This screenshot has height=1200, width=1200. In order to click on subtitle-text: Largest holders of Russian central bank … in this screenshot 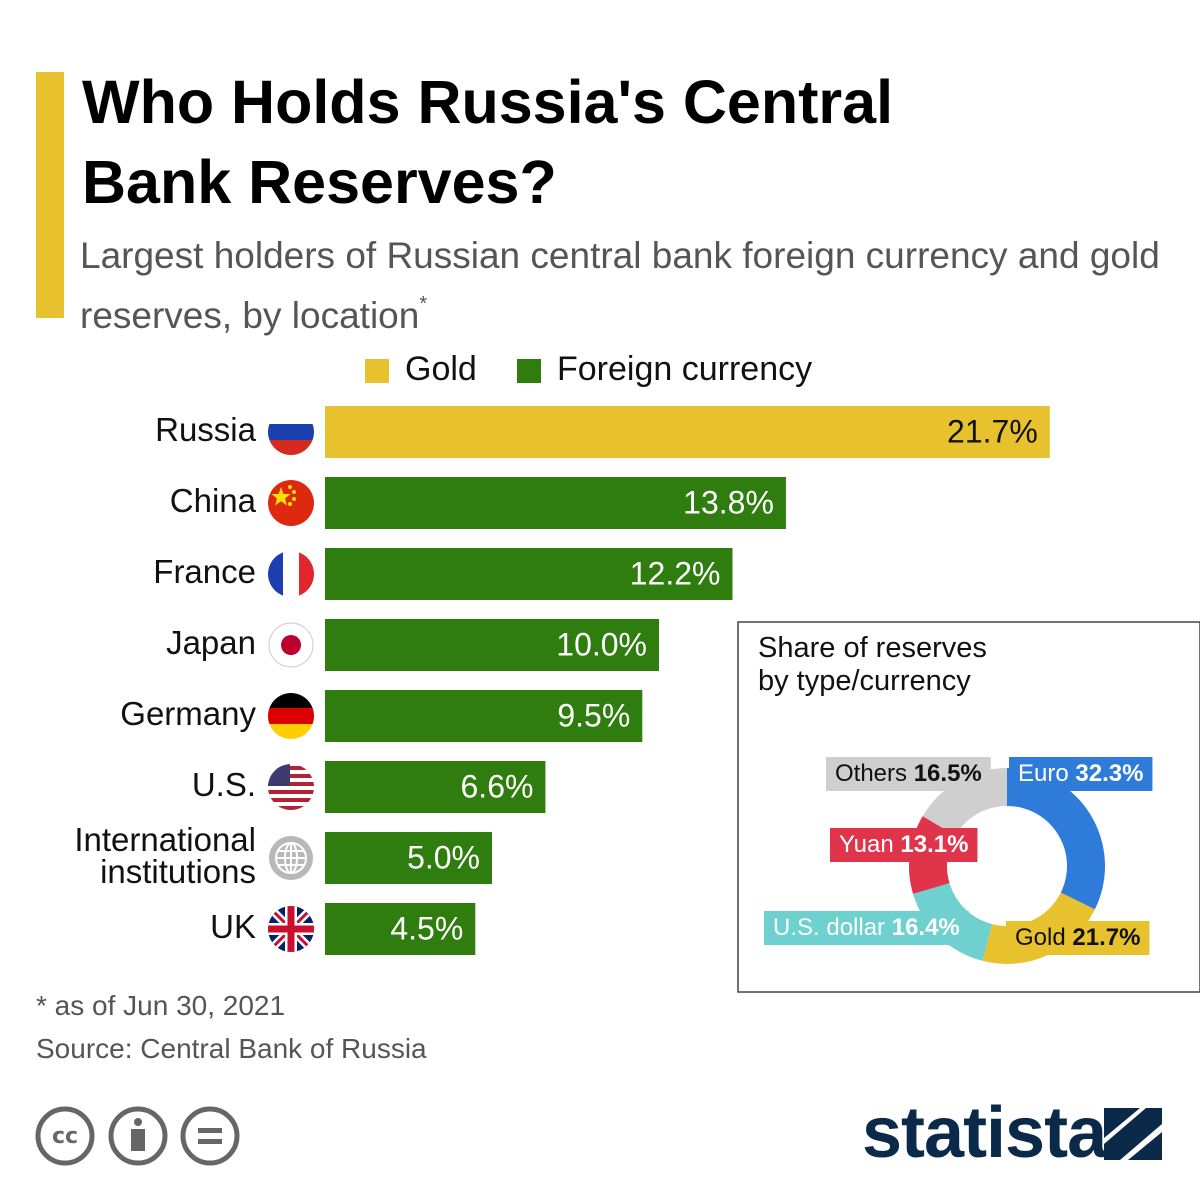, I will do `click(620, 285)`.